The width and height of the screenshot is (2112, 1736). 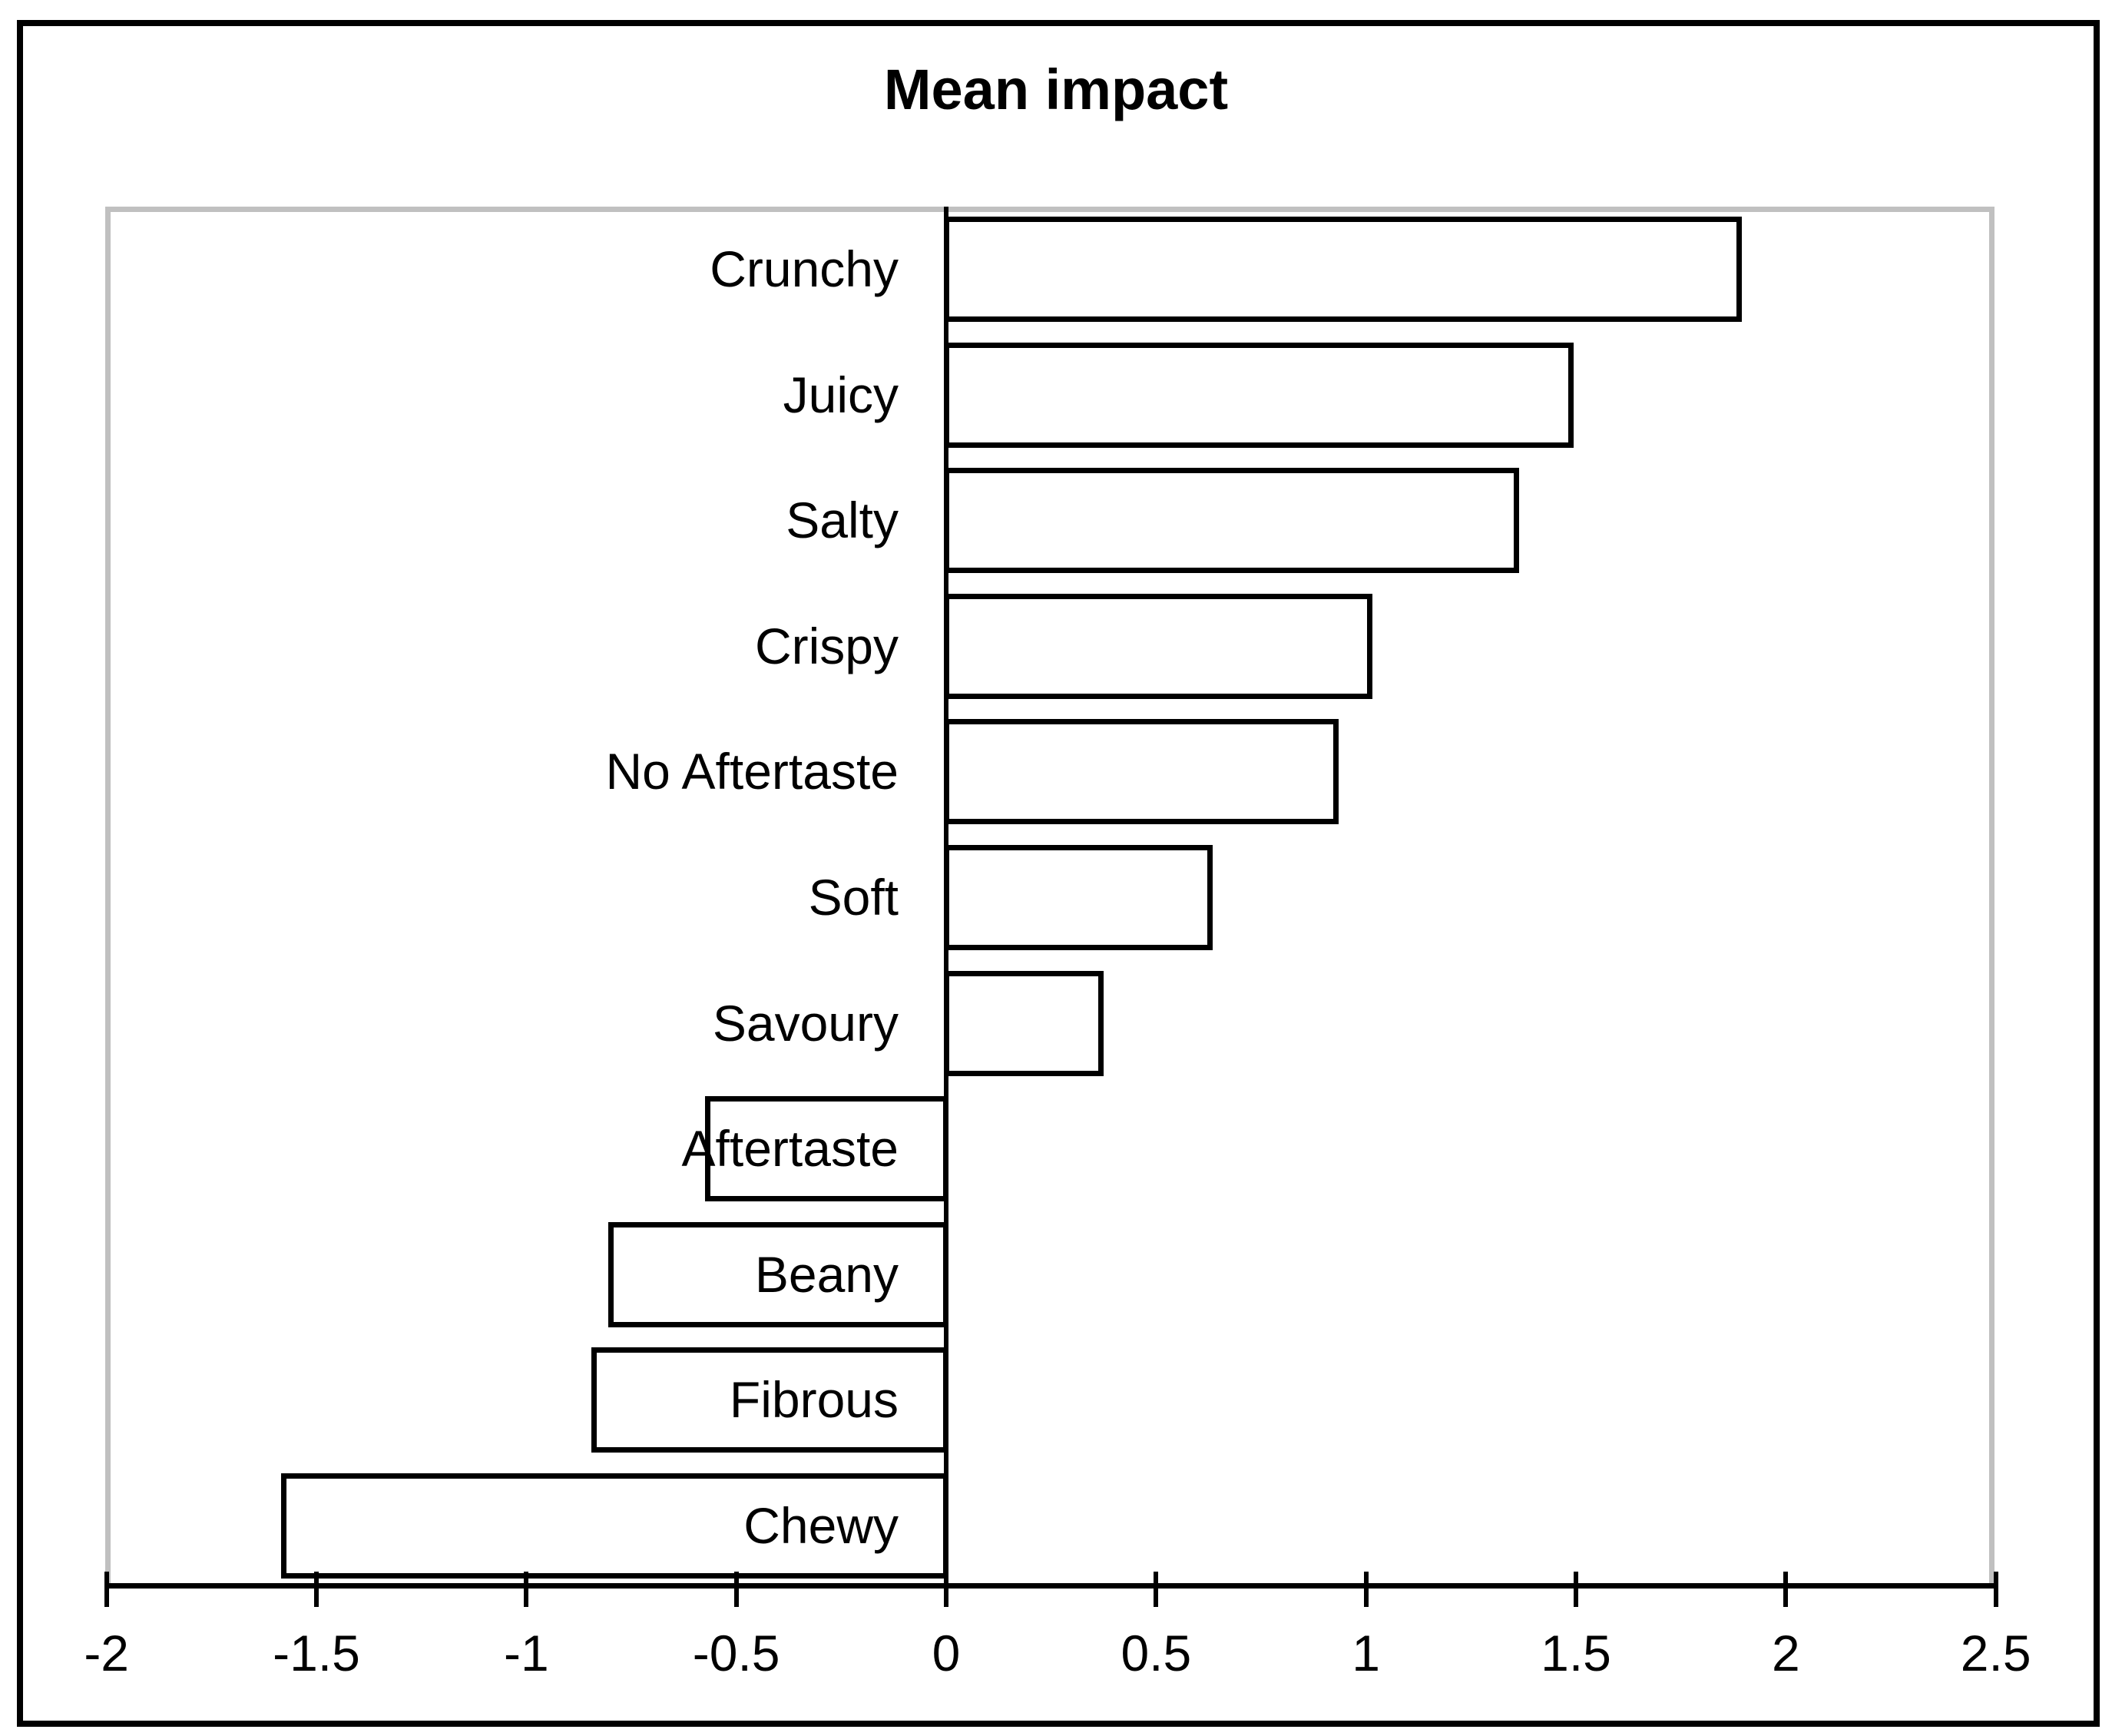 What do you see at coordinates (1995, 1590) in the screenshot?
I see `x-axis-tick-2.5` at bounding box center [1995, 1590].